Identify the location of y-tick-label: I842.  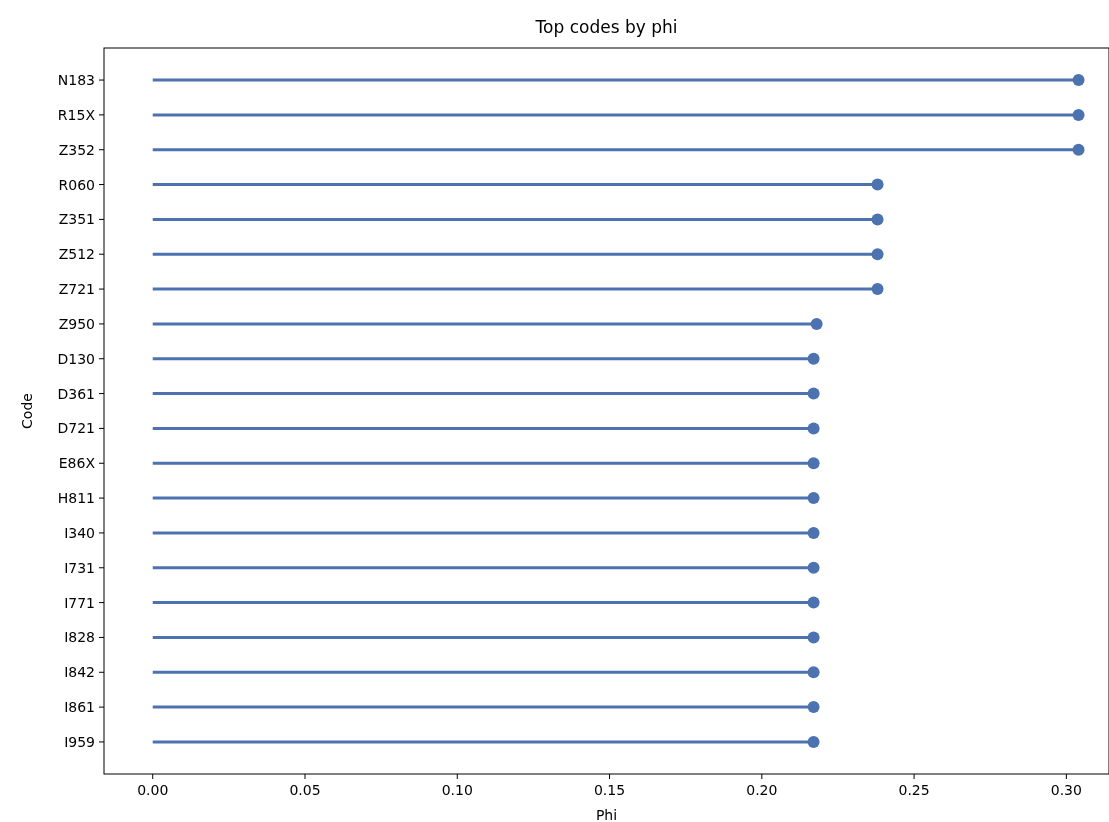
(79, 672).